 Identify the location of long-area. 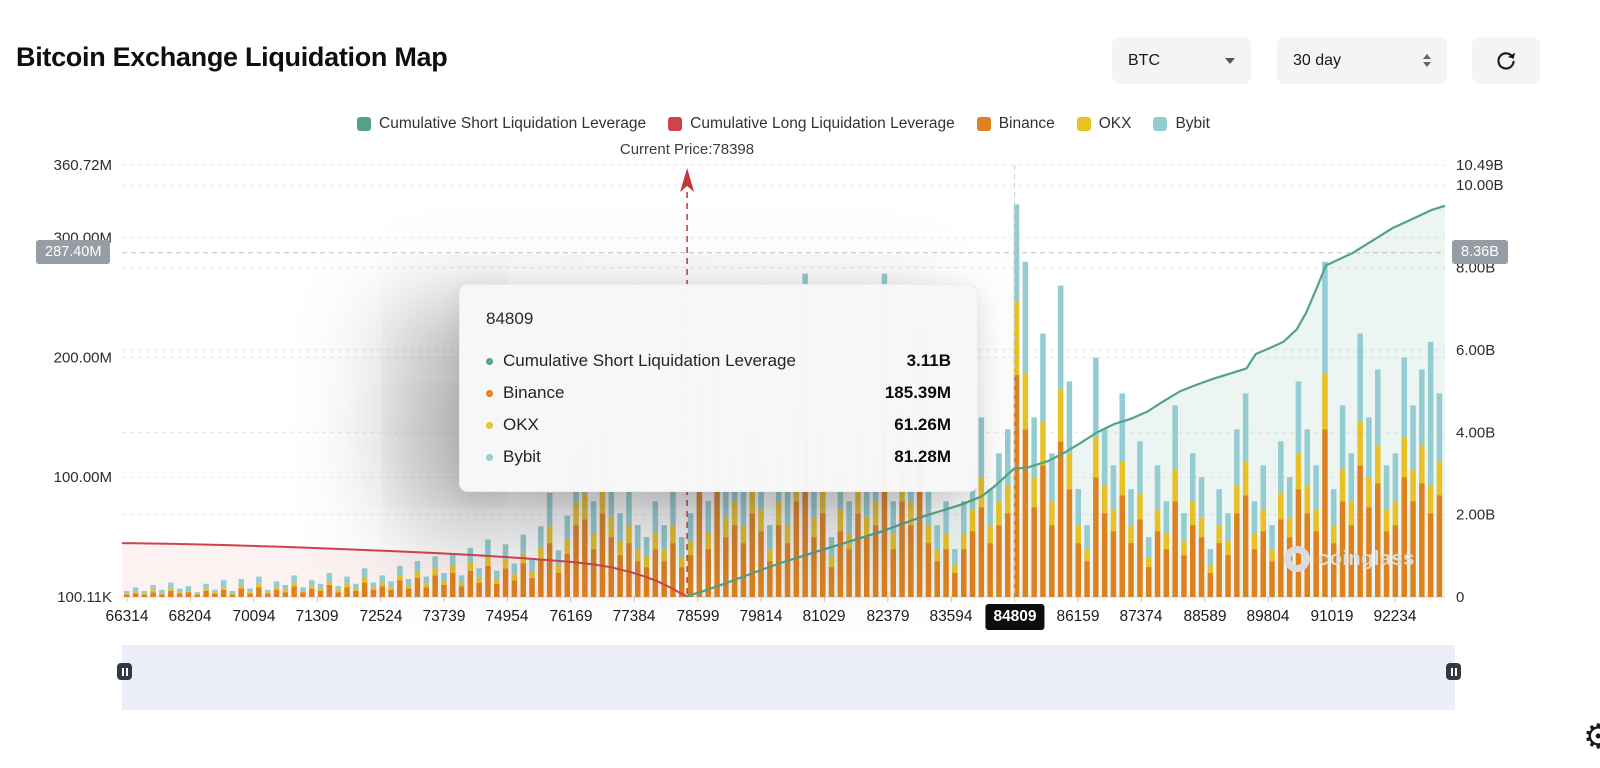
(404, 570).